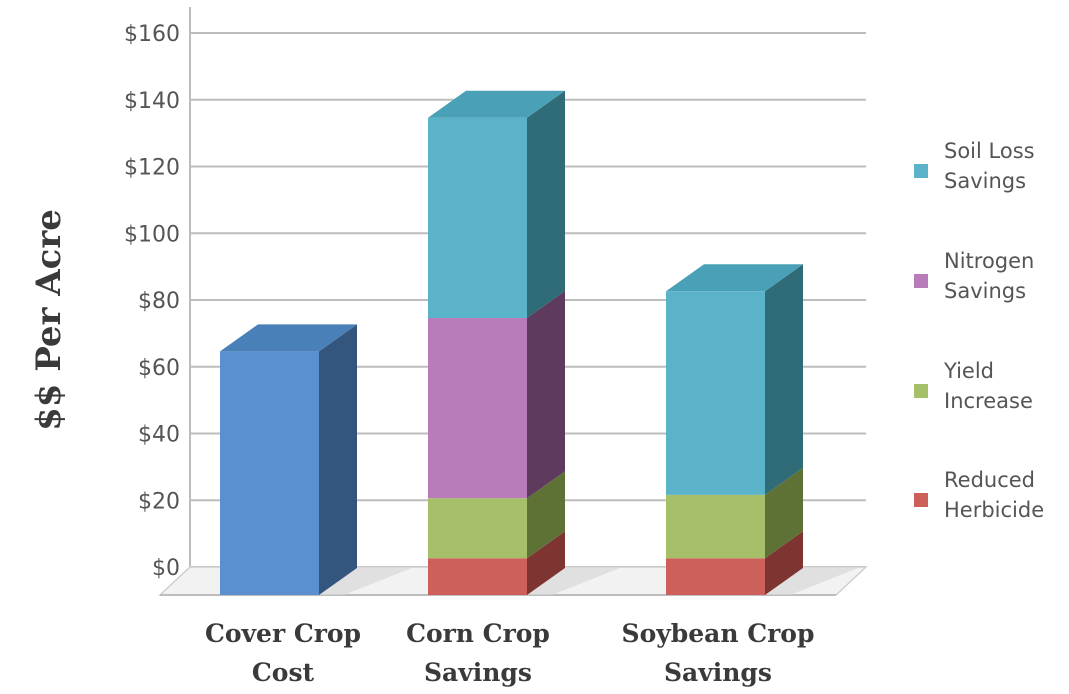 The height and width of the screenshot is (694, 1069). I want to click on y-tick-label: $0, so click(166, 568).